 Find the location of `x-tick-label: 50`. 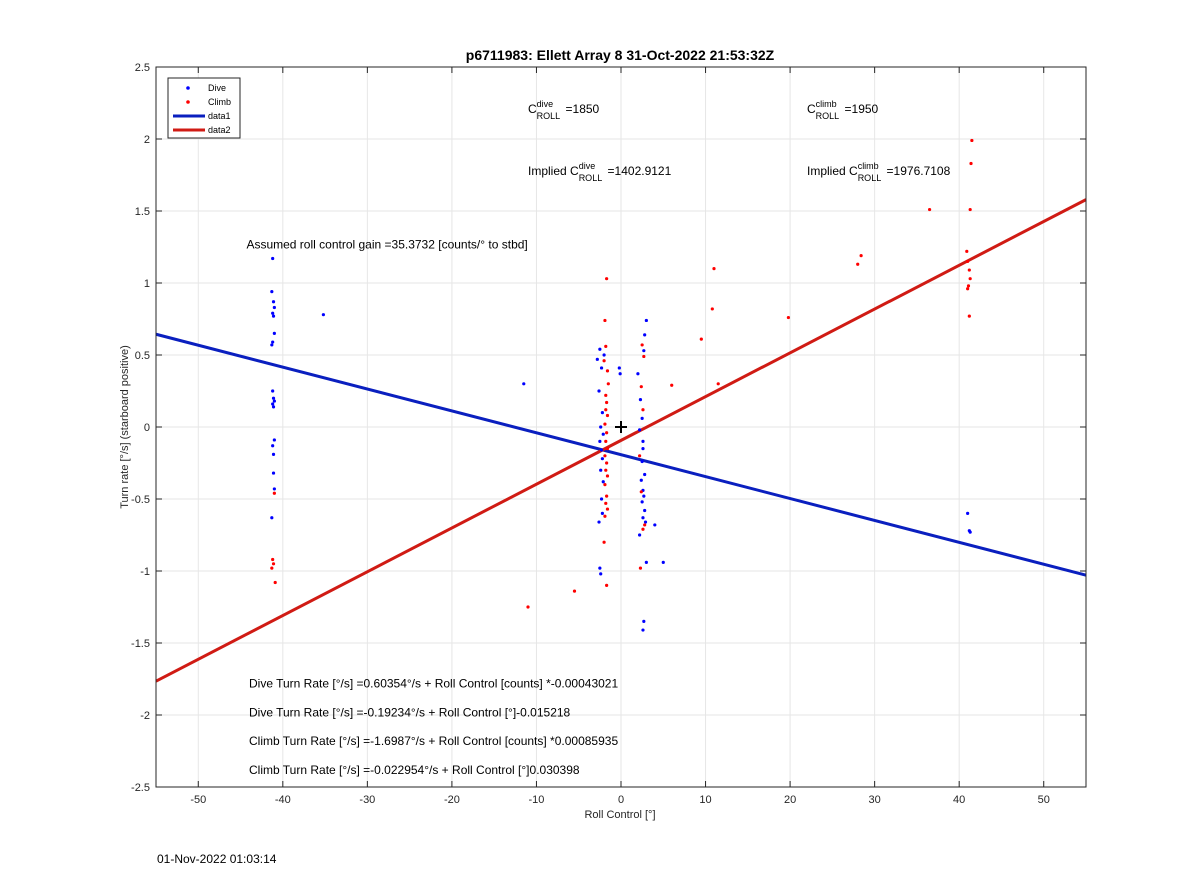

x-tick-label: 50 is located at coordinates (1044, 800).